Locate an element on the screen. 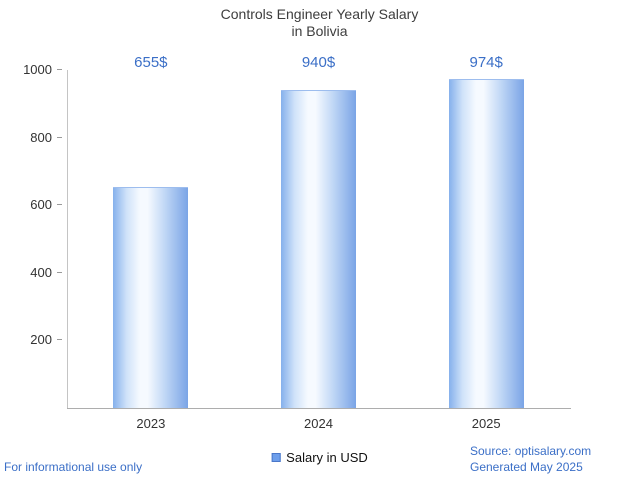 This screenshot has width=639, height=479. y-tick-label: 400 is located at coordinates (41, 272).